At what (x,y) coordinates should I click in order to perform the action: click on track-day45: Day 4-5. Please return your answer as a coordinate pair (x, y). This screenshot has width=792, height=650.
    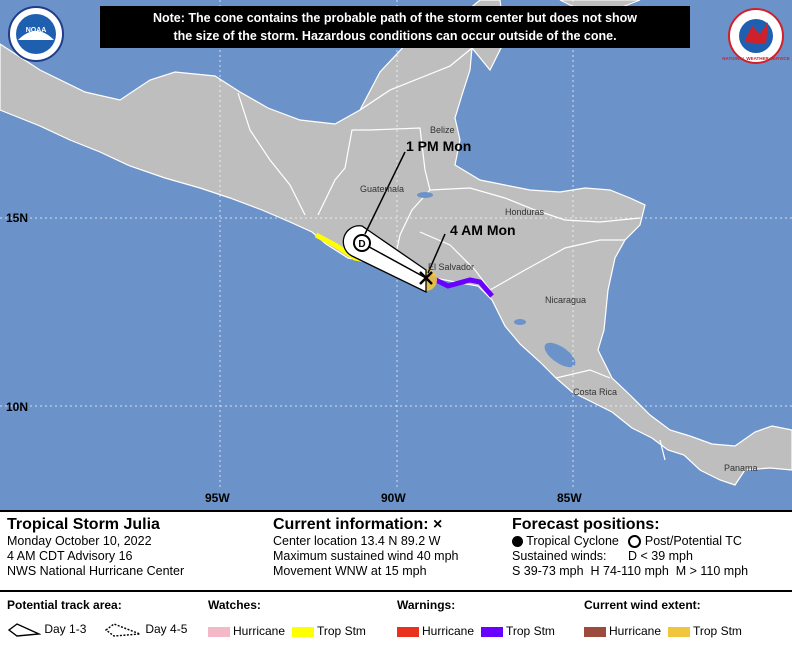
    Looking at the image, I should click on (145, 629).